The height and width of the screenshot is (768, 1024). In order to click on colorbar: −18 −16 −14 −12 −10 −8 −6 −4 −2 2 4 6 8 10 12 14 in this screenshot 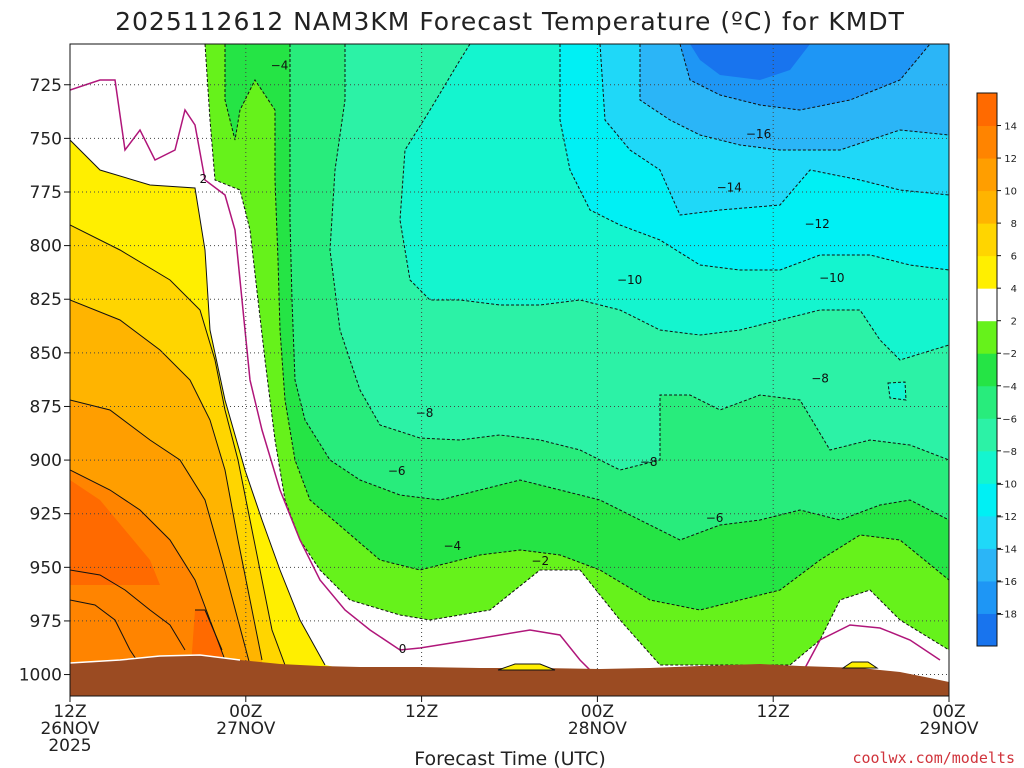, I will do `click(996, 369)`.